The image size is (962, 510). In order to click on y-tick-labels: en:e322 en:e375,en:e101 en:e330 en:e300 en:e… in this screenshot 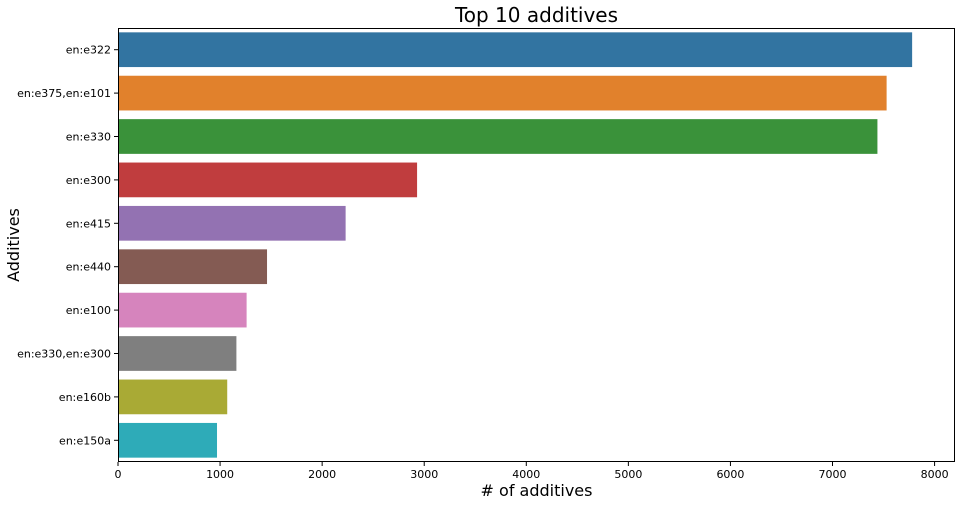, I will do `click(67, 245)`.